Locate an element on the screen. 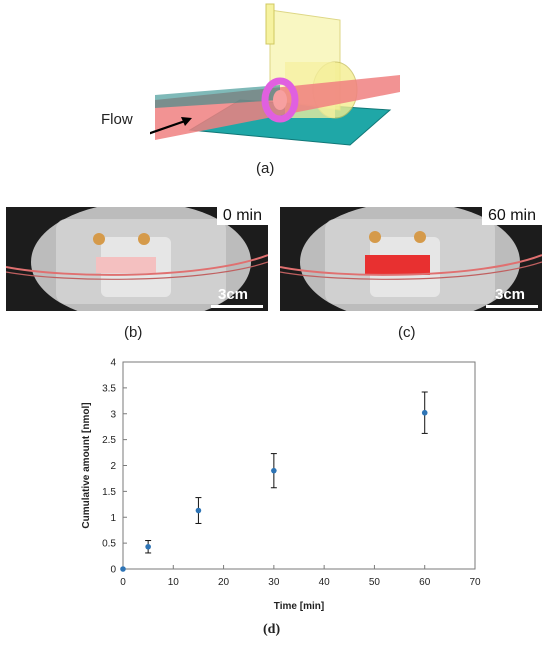  y-tick-label: 2 is located at coordinates (113, 466).